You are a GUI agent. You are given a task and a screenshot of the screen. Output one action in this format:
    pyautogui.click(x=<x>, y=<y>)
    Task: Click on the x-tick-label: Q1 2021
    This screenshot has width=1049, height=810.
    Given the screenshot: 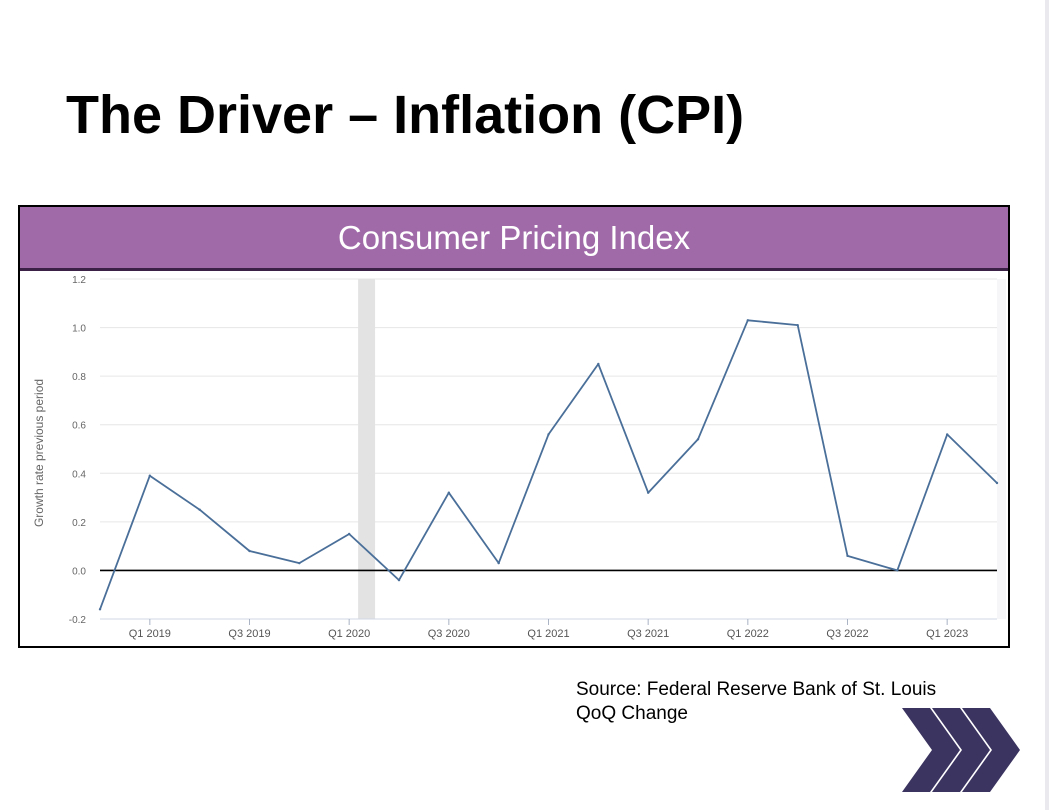 What is the action you would take?
    pyautogui.click(x=548, y=634)
    